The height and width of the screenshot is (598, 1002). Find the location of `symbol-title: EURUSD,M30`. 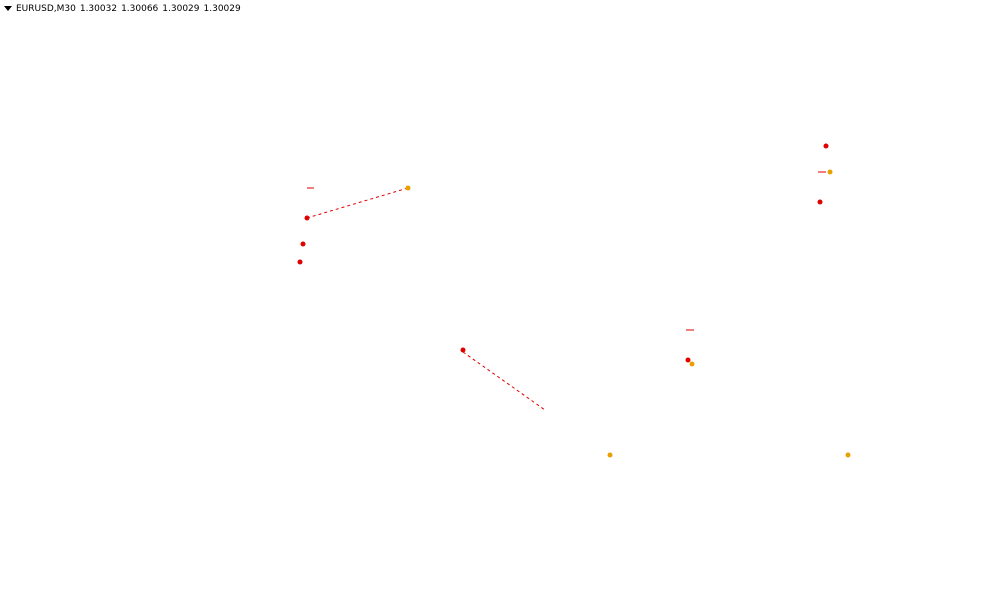

symbol-title: EURUSD,M30 is located at coordinates (46, 9).